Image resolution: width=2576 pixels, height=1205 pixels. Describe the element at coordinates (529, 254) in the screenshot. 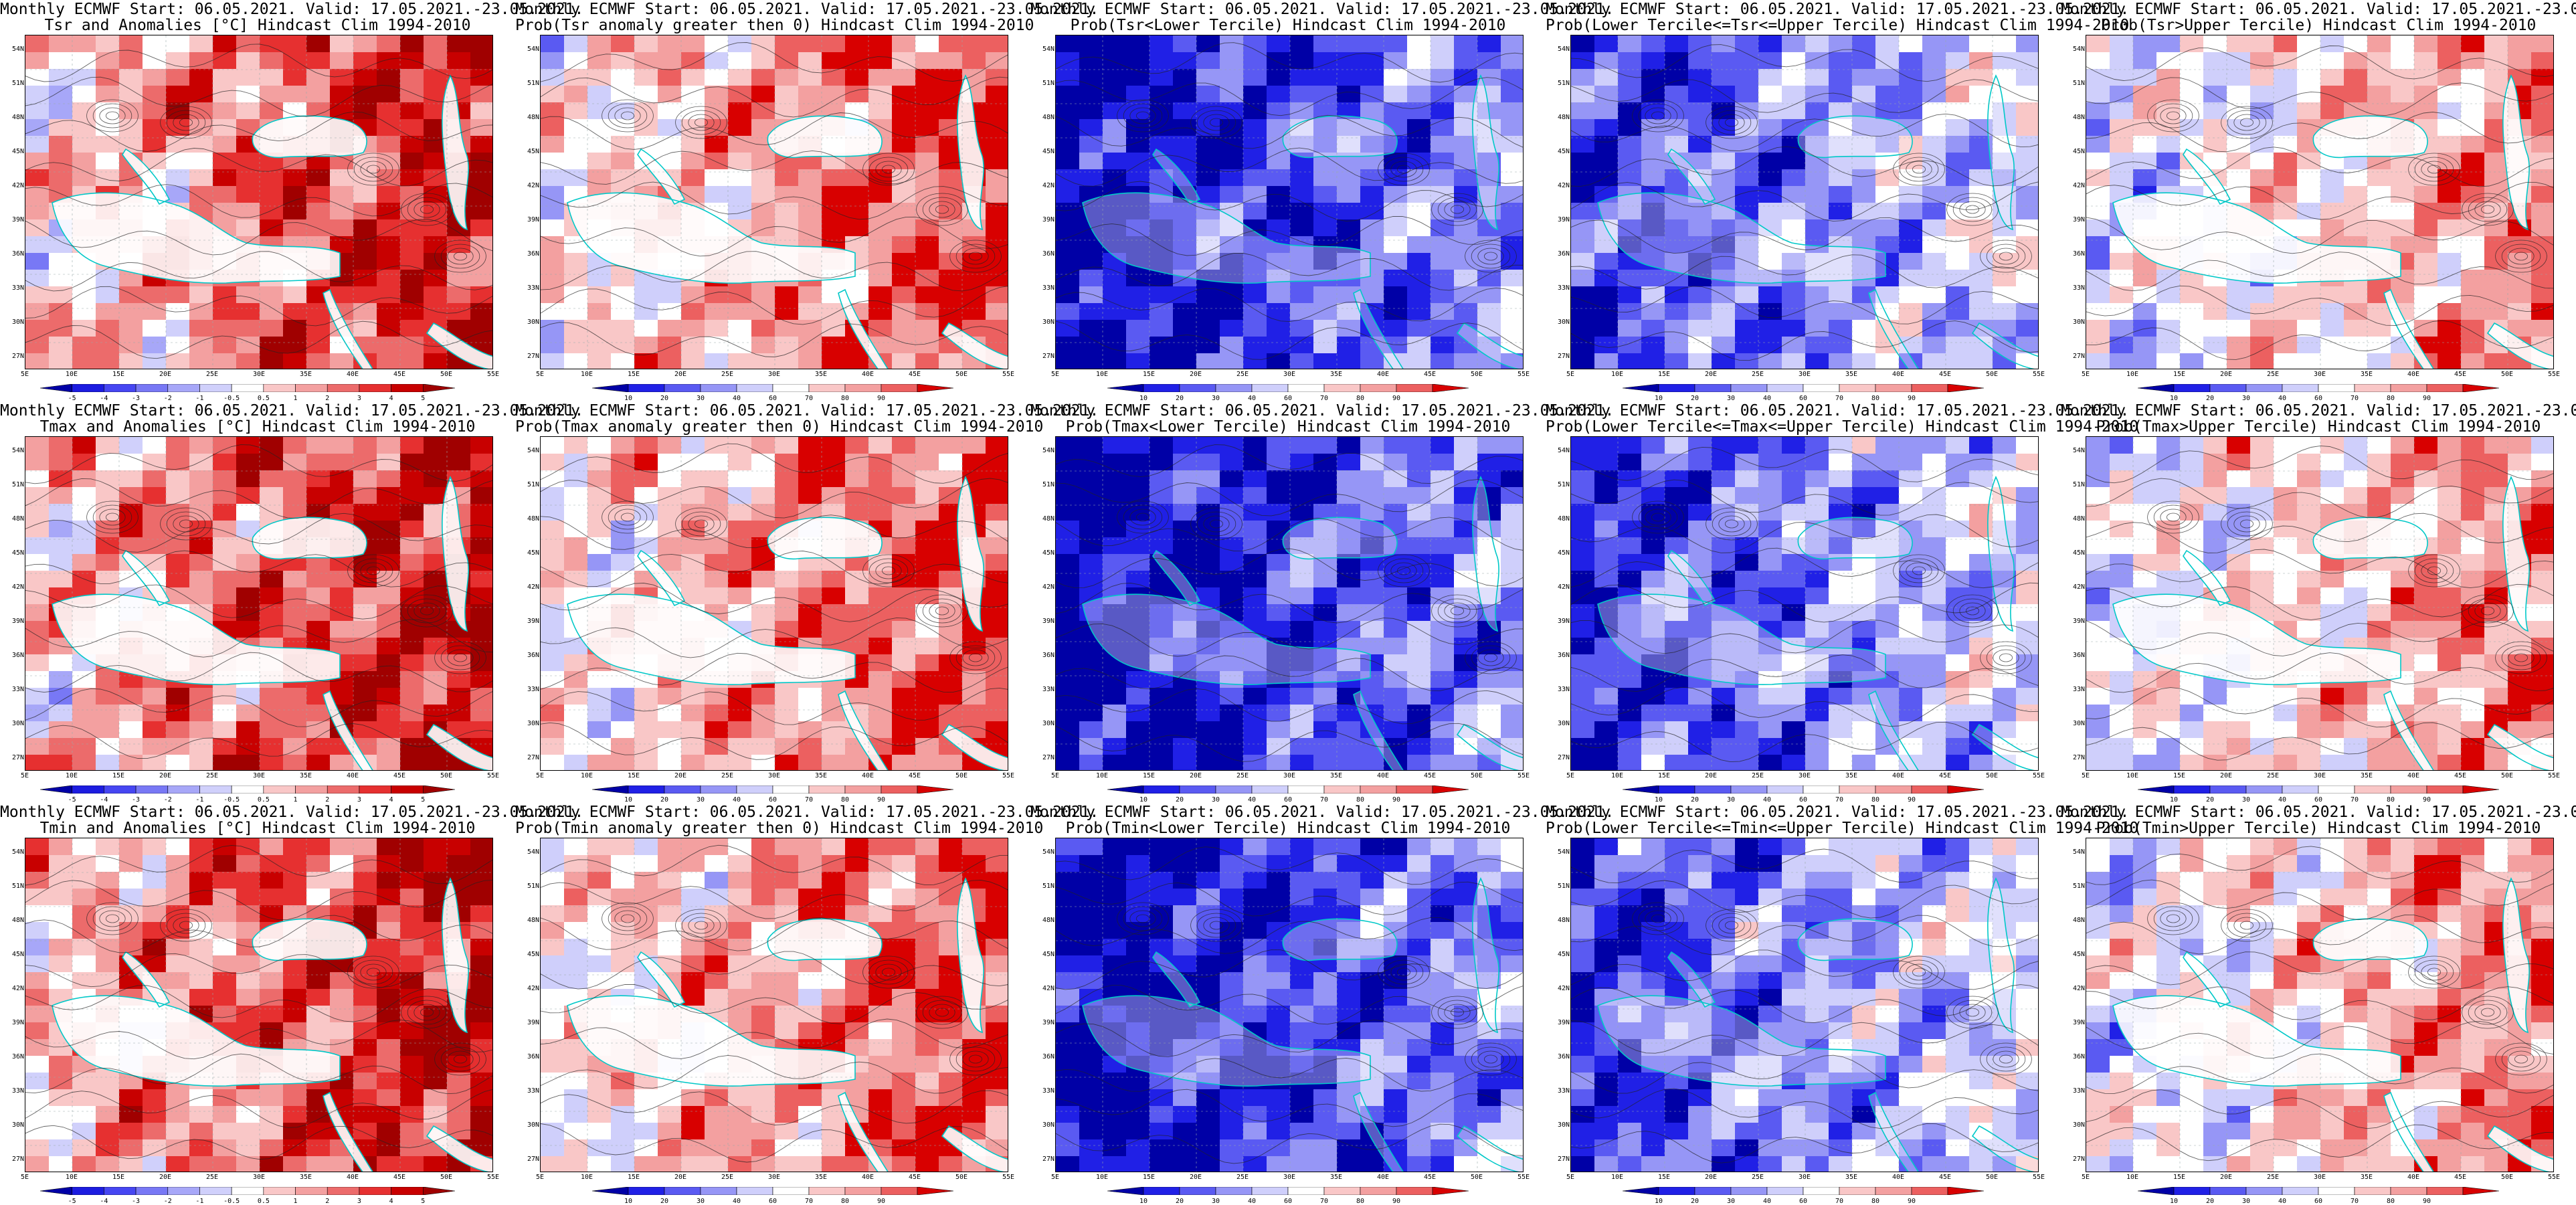

I see `latitude-label: 36N` at that location.